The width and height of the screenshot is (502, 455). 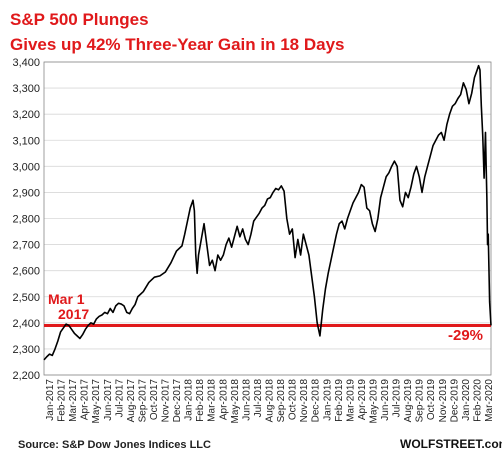 What do you see at coordinates (385, 400) in the screenshot?
I see `x-tick-label: Jun-2019` at bounding box center [385, 400].